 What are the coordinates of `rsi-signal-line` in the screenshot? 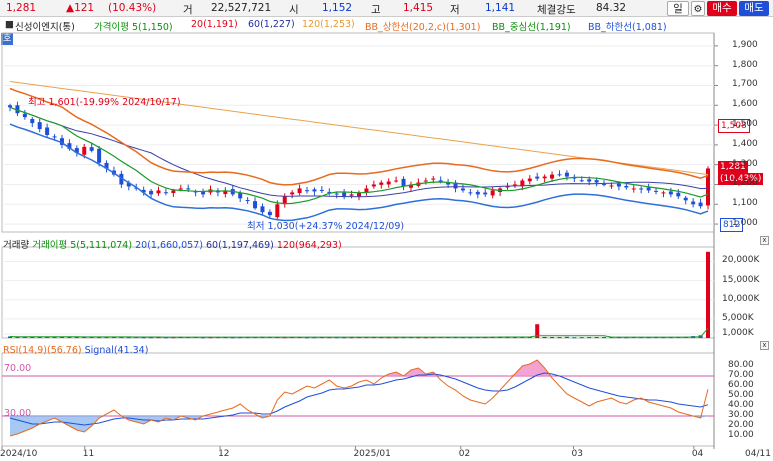 It's located at (359, 399).